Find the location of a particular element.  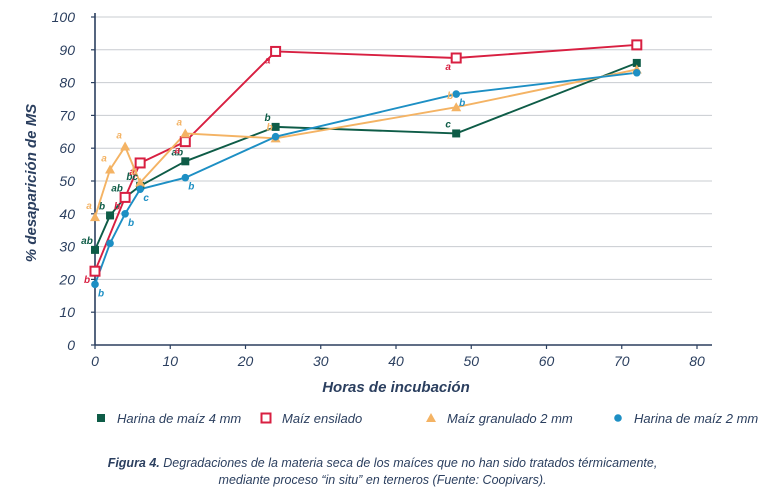

y-tick-label: 100 is located at coordinates (64, 17).